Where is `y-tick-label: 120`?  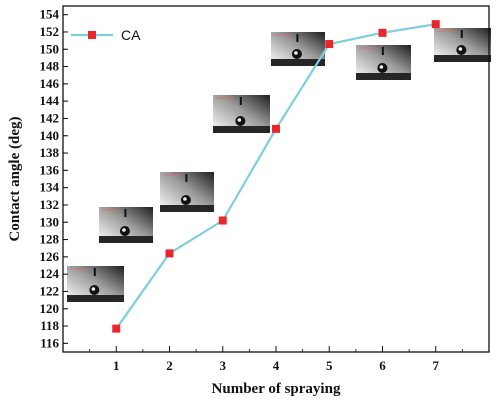
y-tick-label: 120 is located at coordinates (50, 308).